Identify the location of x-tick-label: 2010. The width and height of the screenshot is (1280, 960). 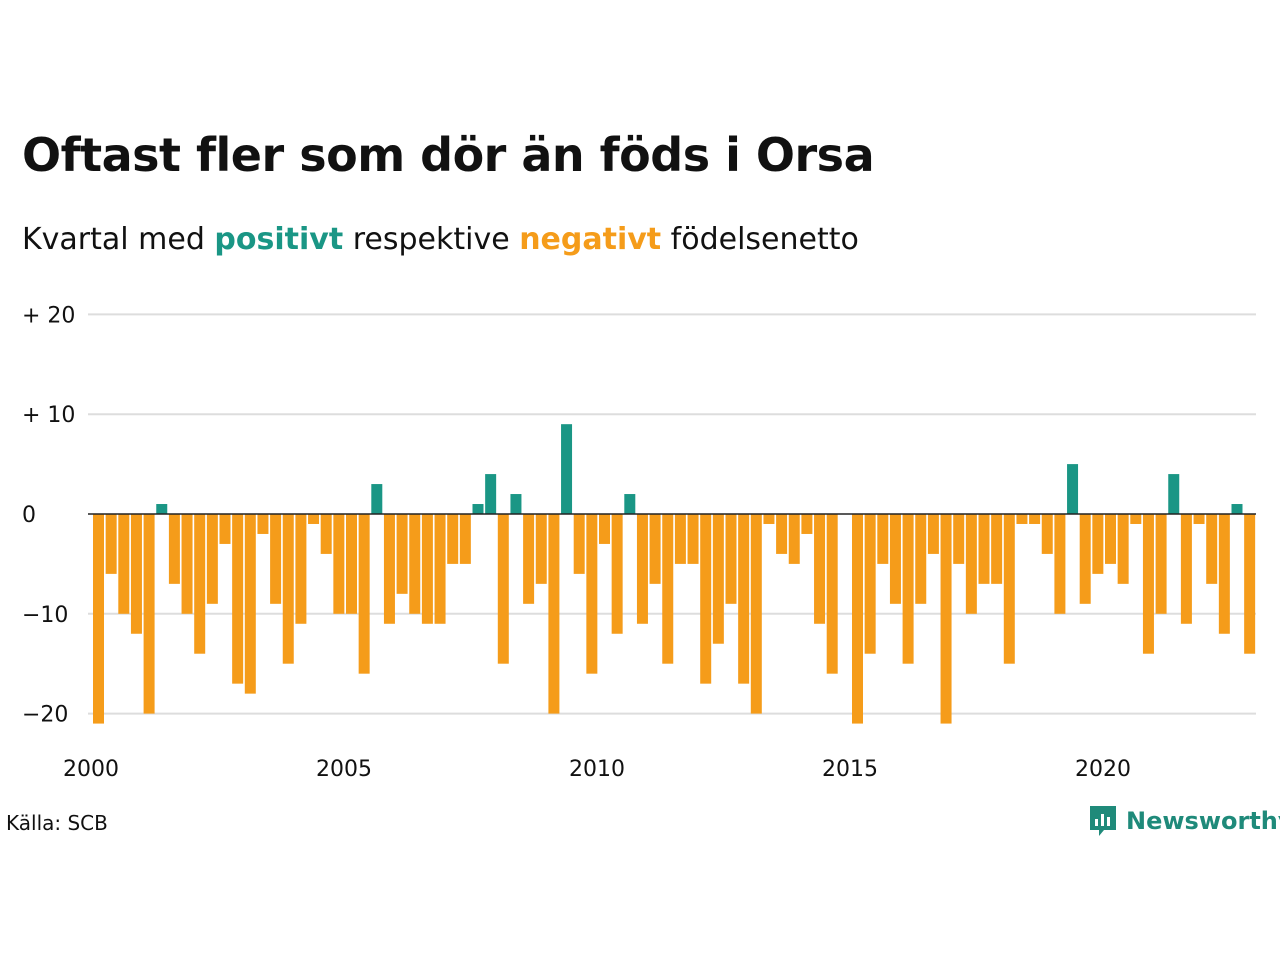
(597, 769).